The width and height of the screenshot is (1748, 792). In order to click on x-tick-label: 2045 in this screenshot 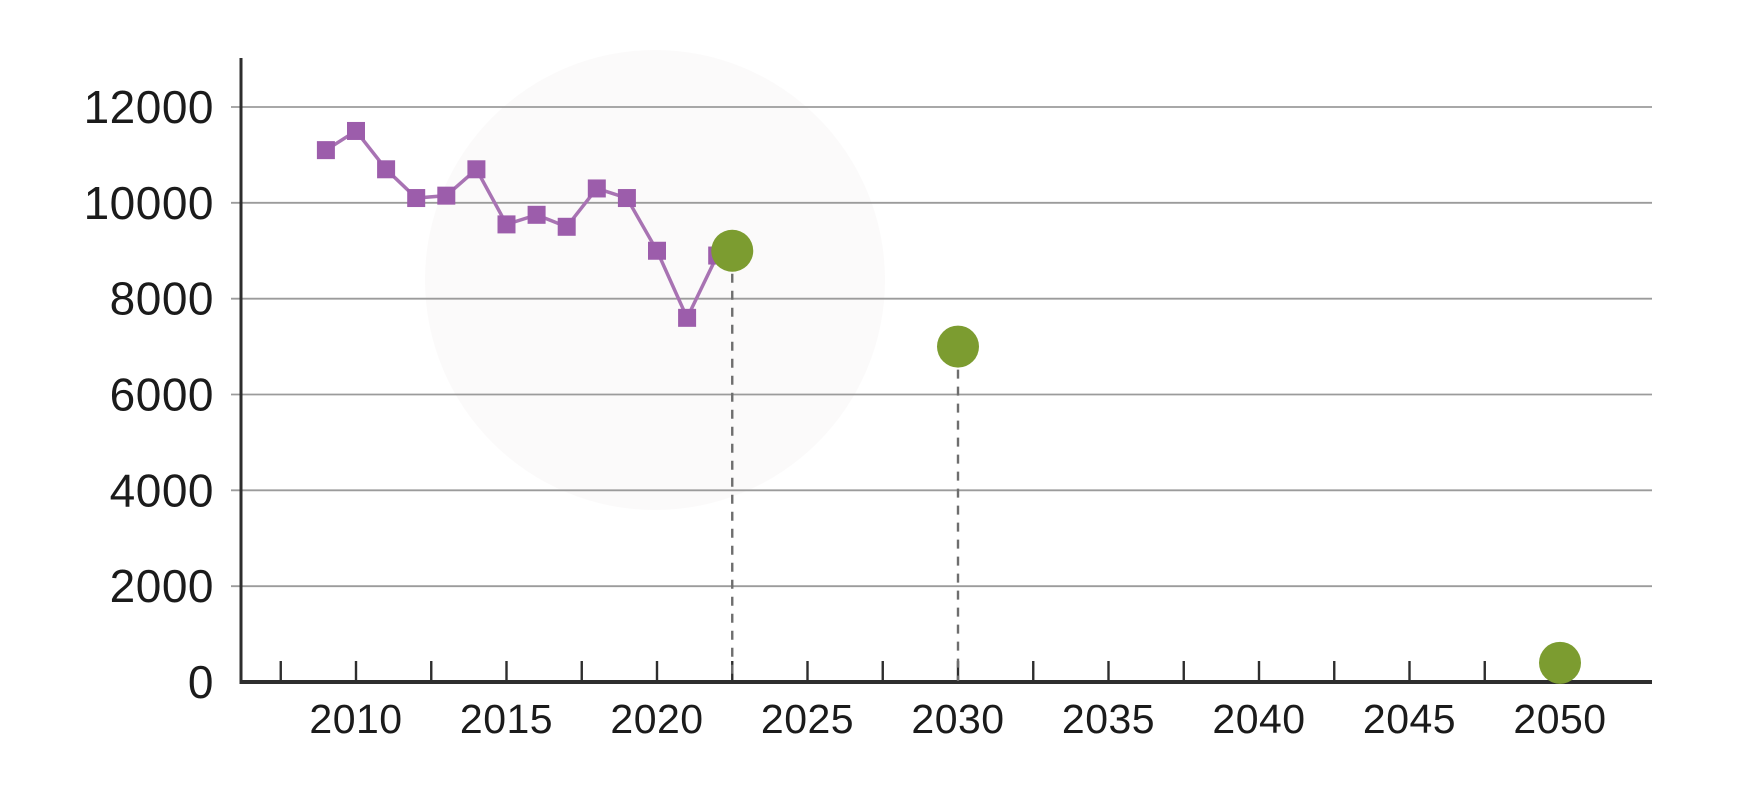, I will do `click(1409, 719)`.